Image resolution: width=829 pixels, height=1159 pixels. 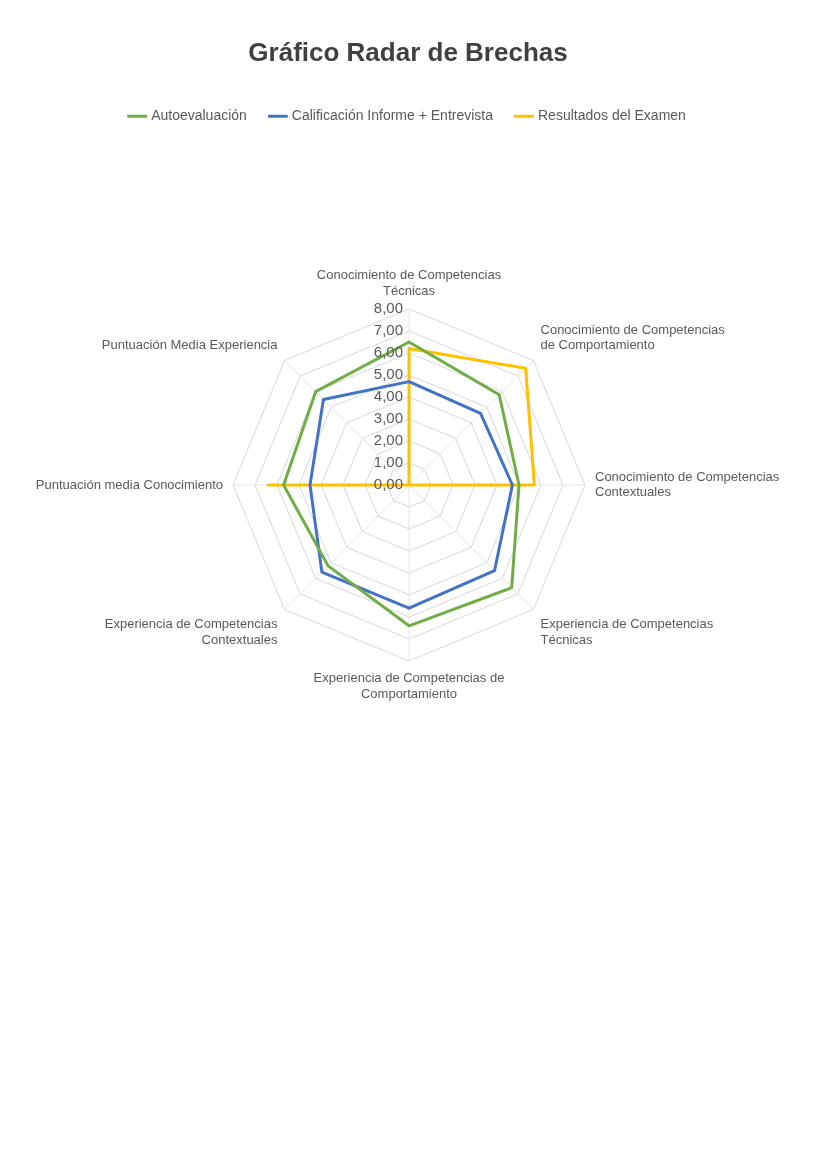 What do you see at coordinates (388, 374) in the screenshot?
I see `y-tick-label: 5,00` at bounding box center [388, 374].